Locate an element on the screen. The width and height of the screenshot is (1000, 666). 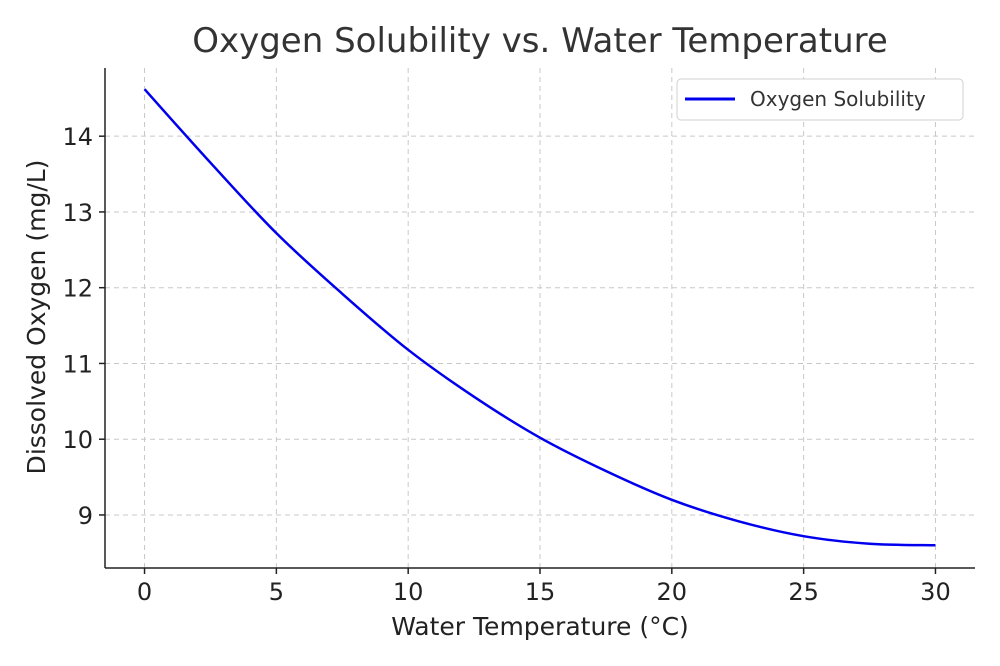
y-tick-label: 11 is located at coordinates (77, 364).